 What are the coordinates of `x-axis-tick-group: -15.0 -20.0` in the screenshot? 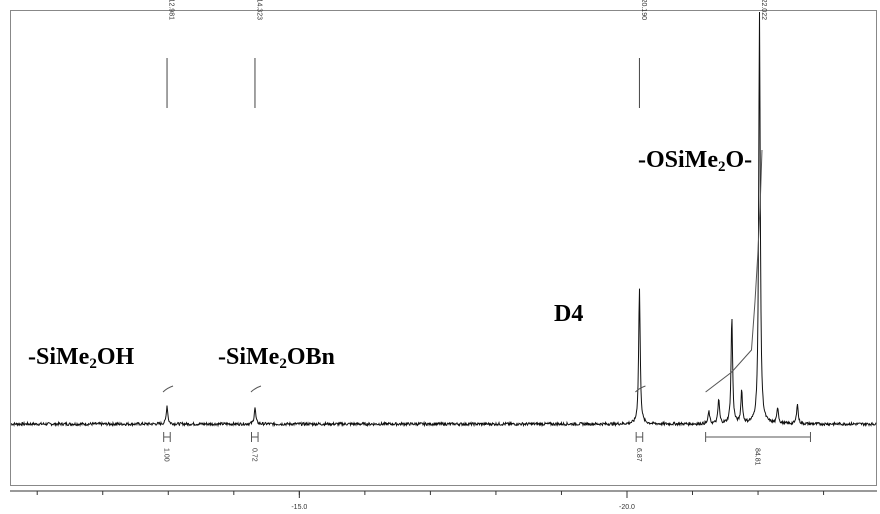 It's located at (430, 501).